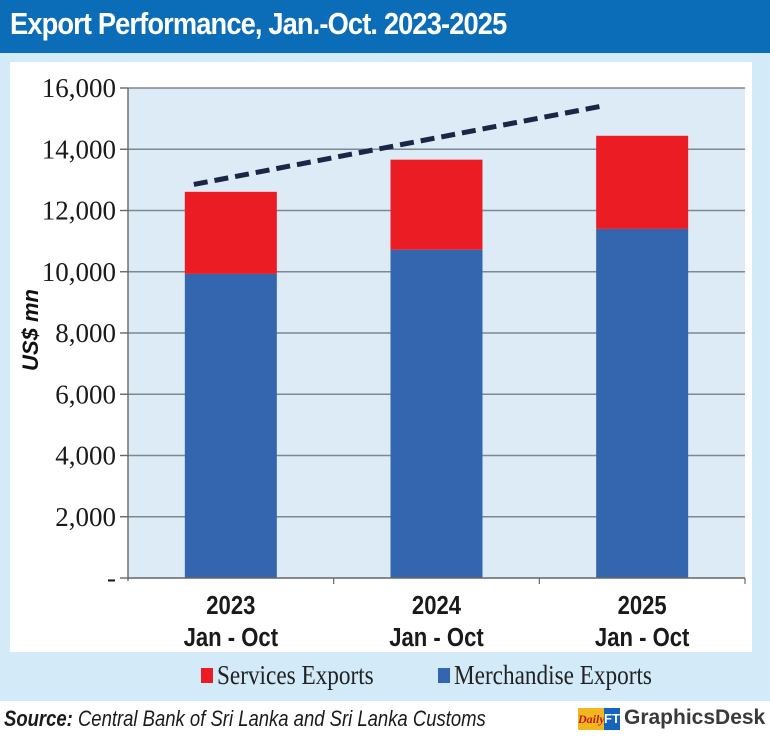  I want to click on y-tick-label: 10,000, so click(79, 272).